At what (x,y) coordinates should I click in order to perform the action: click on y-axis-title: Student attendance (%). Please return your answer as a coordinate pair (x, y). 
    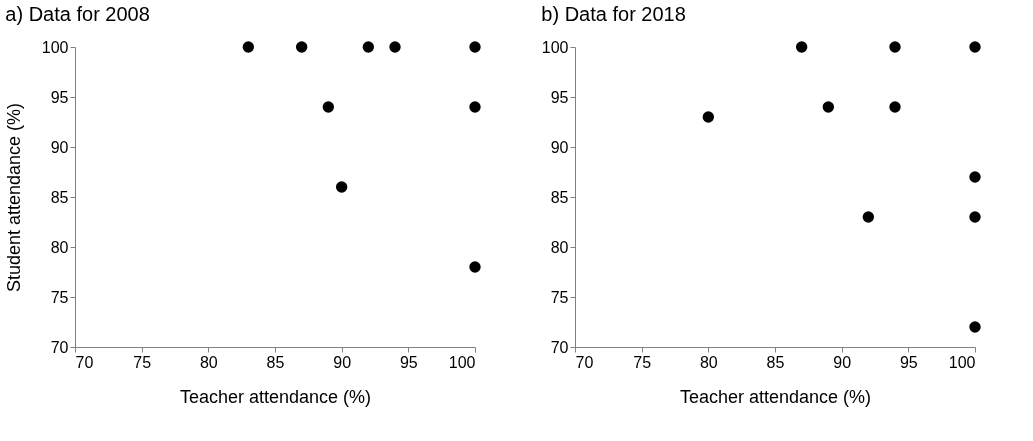
    Looking at the image, I should click on (13, 197).